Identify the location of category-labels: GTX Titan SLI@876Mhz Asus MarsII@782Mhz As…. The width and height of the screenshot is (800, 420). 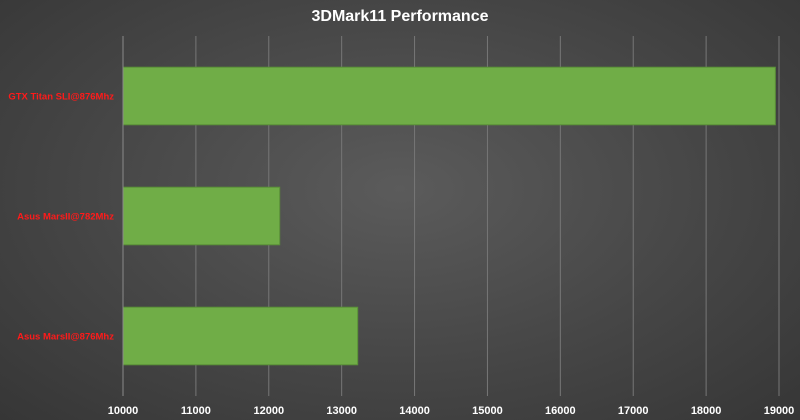
(61, 217).